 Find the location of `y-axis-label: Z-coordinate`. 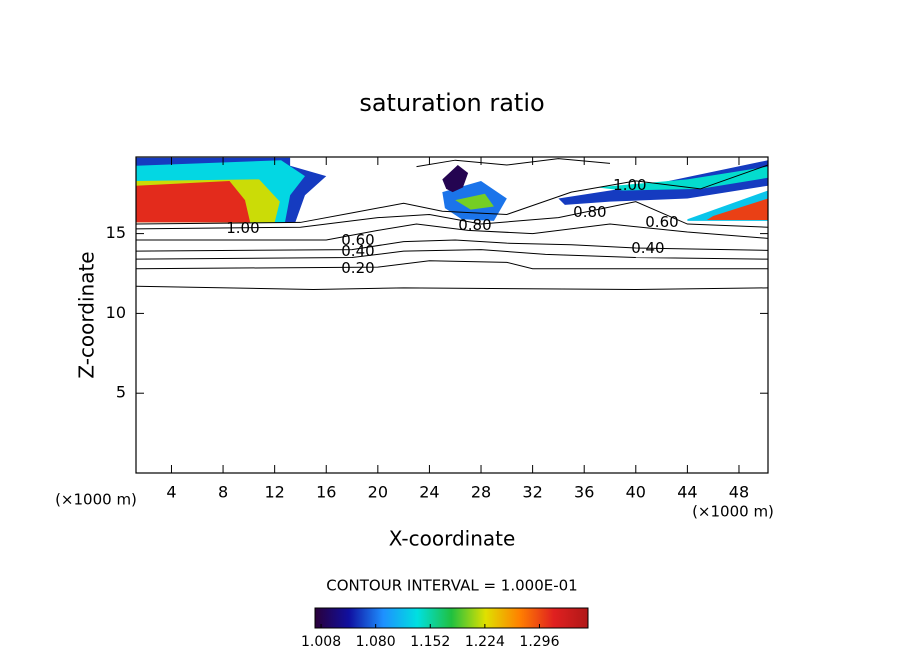

y-axis-label: Z-coordinate is located at coordinates (87, 314).